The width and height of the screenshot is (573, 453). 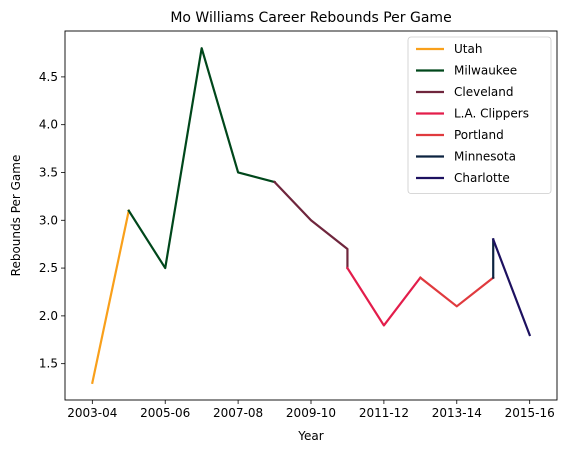 I want to click on y-axis-title: Rebounds Per Game, so click(x=16, y=216).